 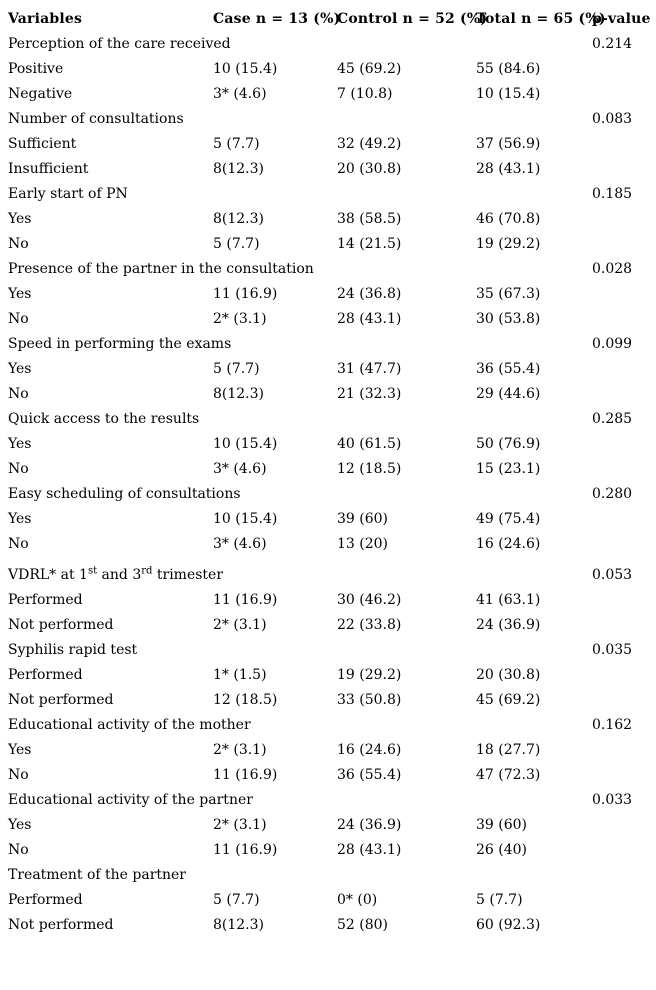 I want to click on total-cell: 18 (27.7), so click(x=508, y=750).